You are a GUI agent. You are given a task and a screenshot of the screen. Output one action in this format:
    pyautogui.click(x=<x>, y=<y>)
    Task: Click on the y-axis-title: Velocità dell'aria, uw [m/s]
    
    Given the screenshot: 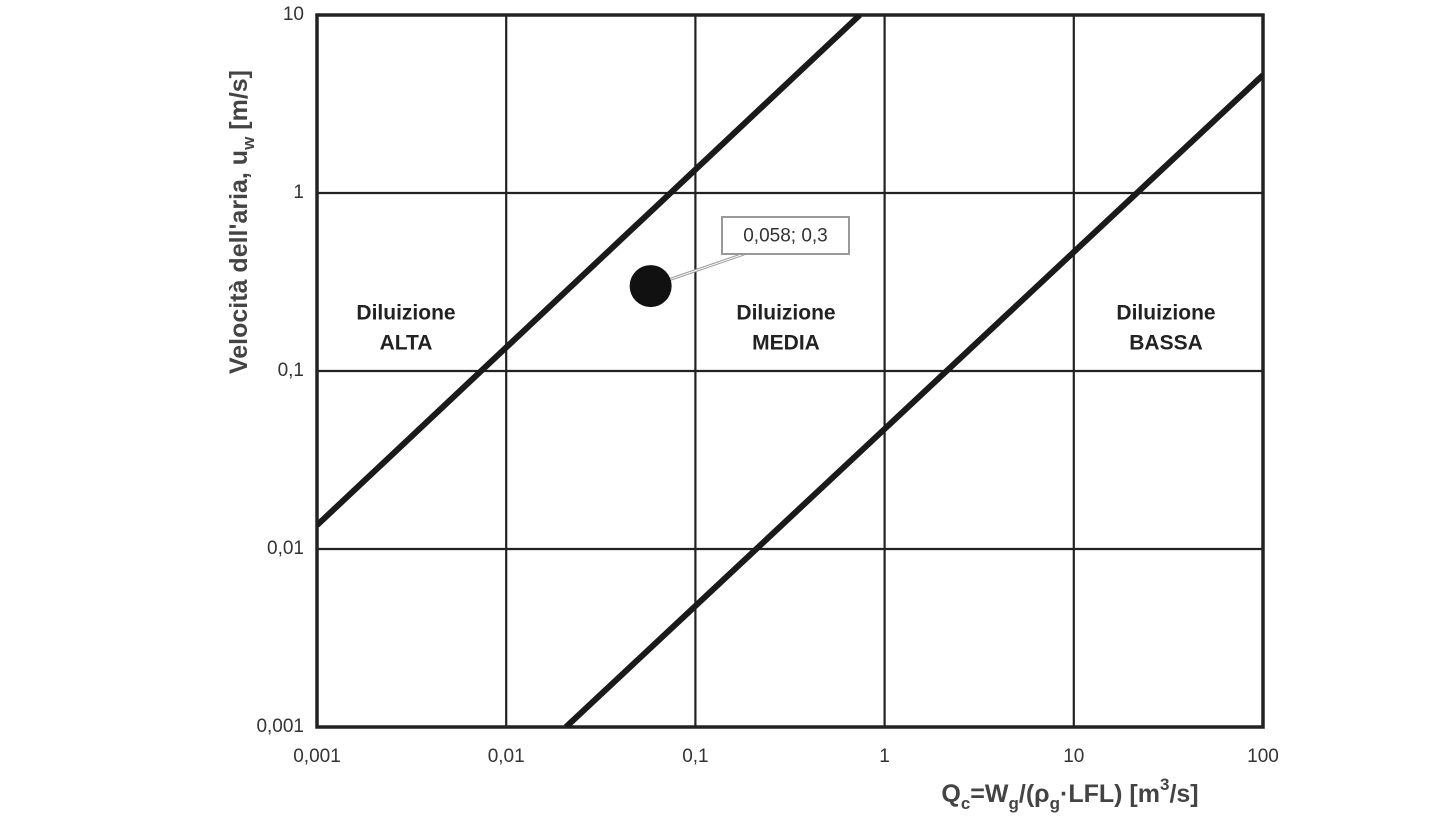 What is the action you would take?
    pyautogui.click(x=241, y=222)
    